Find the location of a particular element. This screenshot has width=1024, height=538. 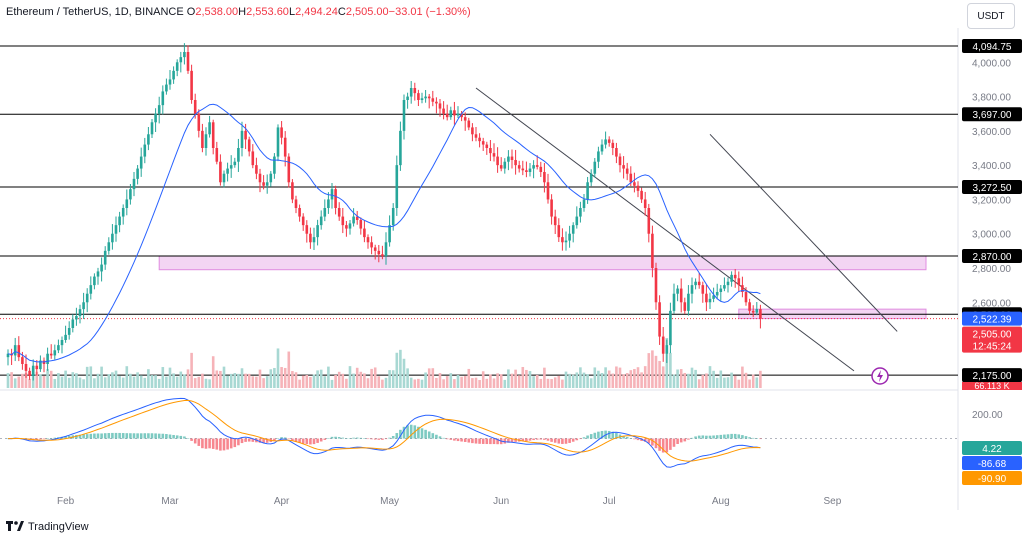

currency-button: USDT is located at coordinates (991, 16).